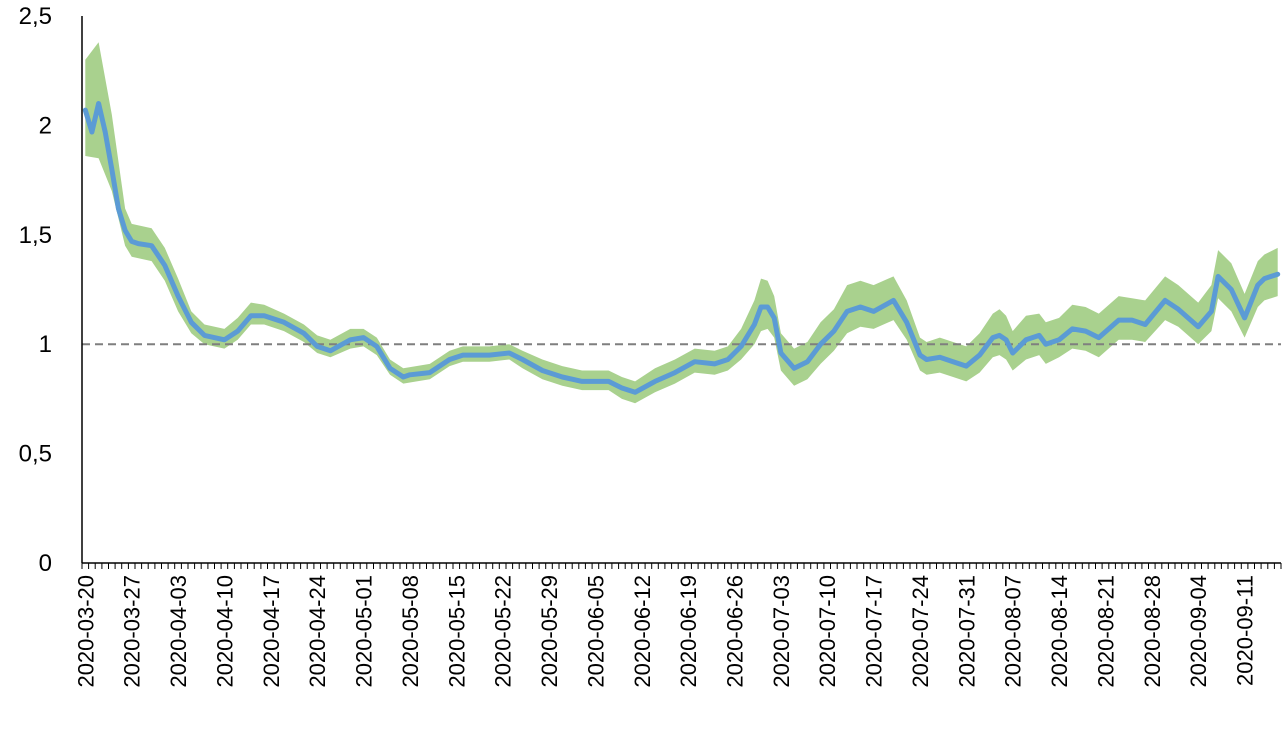 This screenshot has height=729, width=1283. I want to click on x-tick-label: 2020-06-26, so click(735, 631).